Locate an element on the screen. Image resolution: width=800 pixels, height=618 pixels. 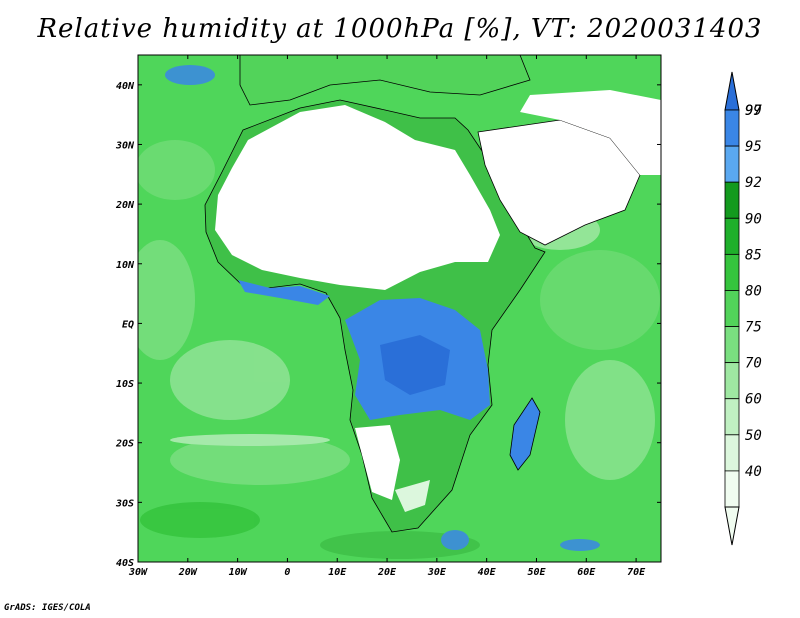
lon-tick-label: 10W is located at coordinates (238, 572).